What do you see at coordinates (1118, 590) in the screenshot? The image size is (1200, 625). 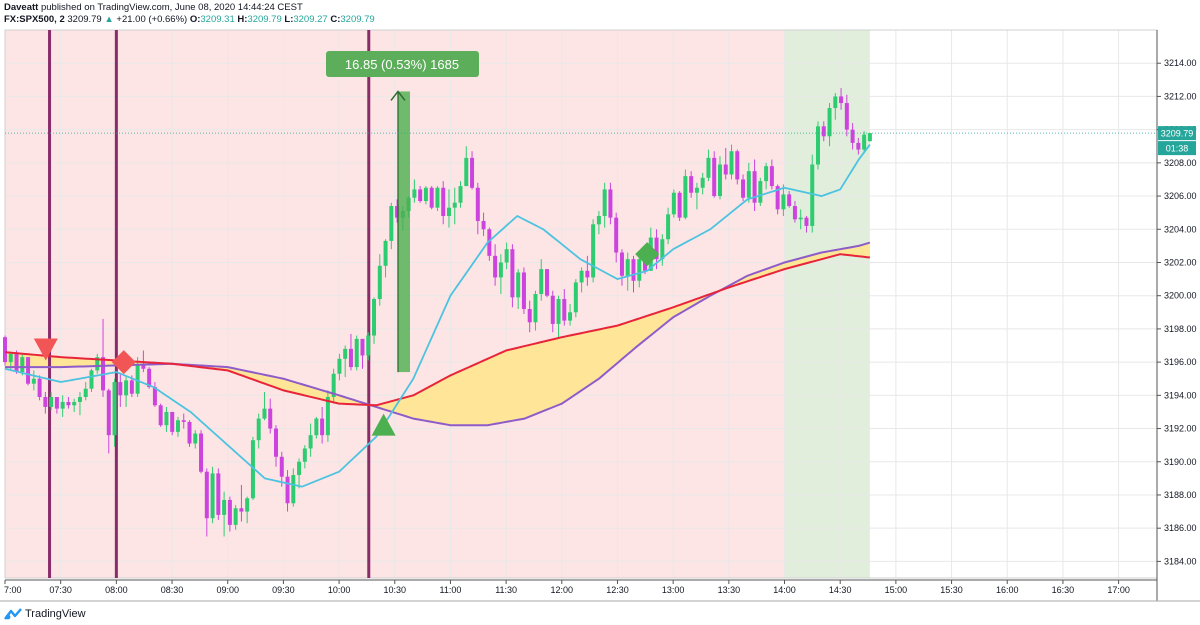 I see `x-tick-label: 17:00` at bounding box center [1118, 590].